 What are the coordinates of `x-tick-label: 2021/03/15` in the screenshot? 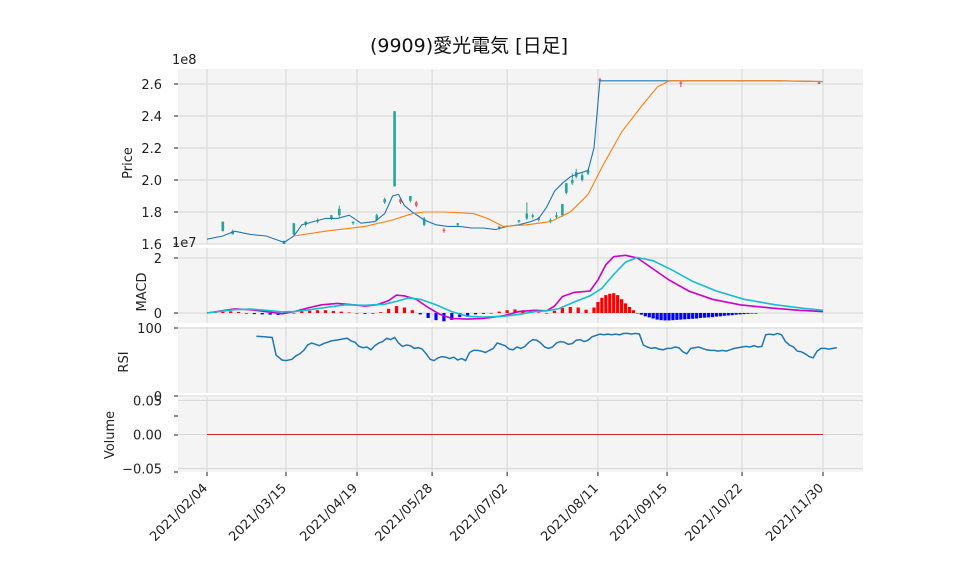 It's located at (258, 513).